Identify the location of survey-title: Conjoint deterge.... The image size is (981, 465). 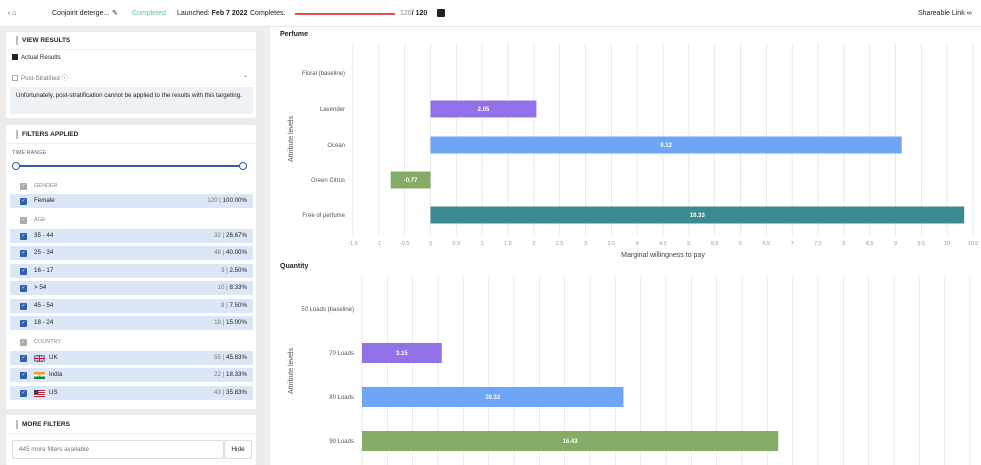
(81, 13).